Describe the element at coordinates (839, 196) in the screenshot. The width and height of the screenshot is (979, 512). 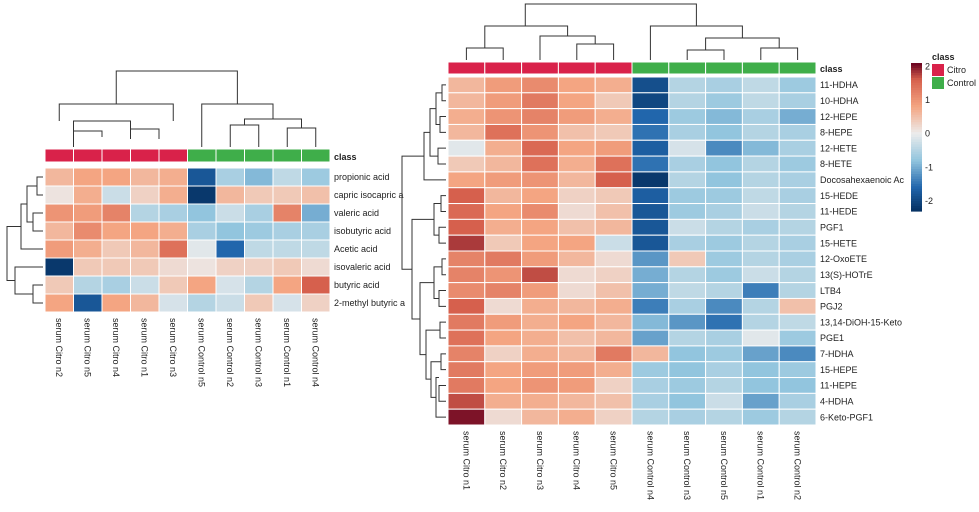
I see `row-label: 15-HEDE` at that location.